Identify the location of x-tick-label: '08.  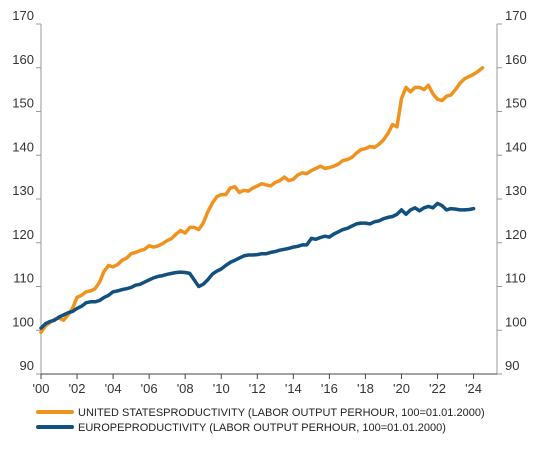
(185, 388).